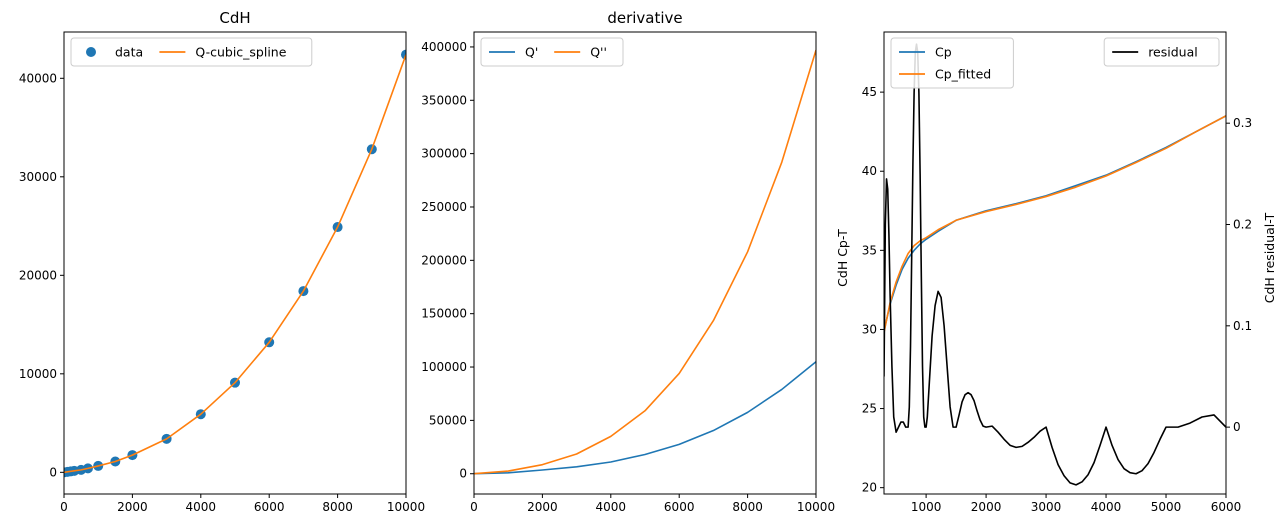 This screenshot has height=532, width=1287. I want to click on y-tick-label: 40, so click(869, 171).